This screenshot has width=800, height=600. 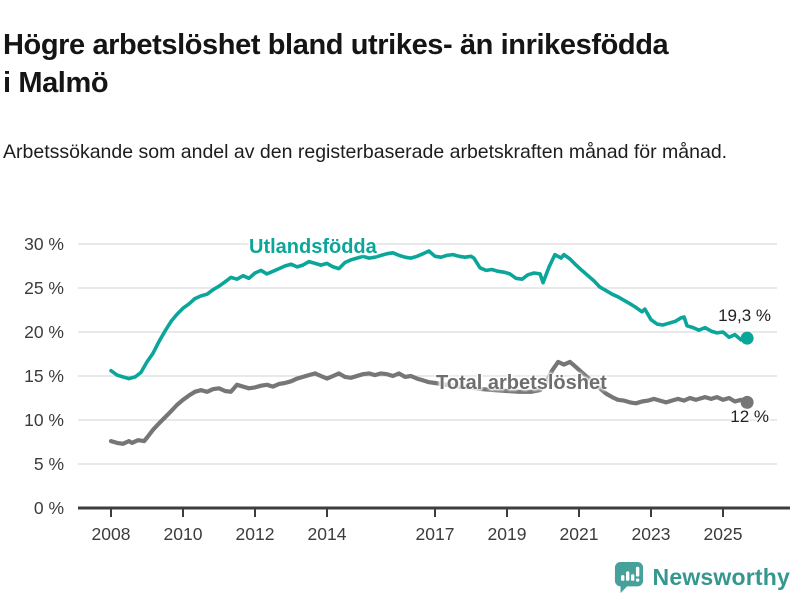 I want to click on x-tick-label: 2017, so click(x=435, y=534).